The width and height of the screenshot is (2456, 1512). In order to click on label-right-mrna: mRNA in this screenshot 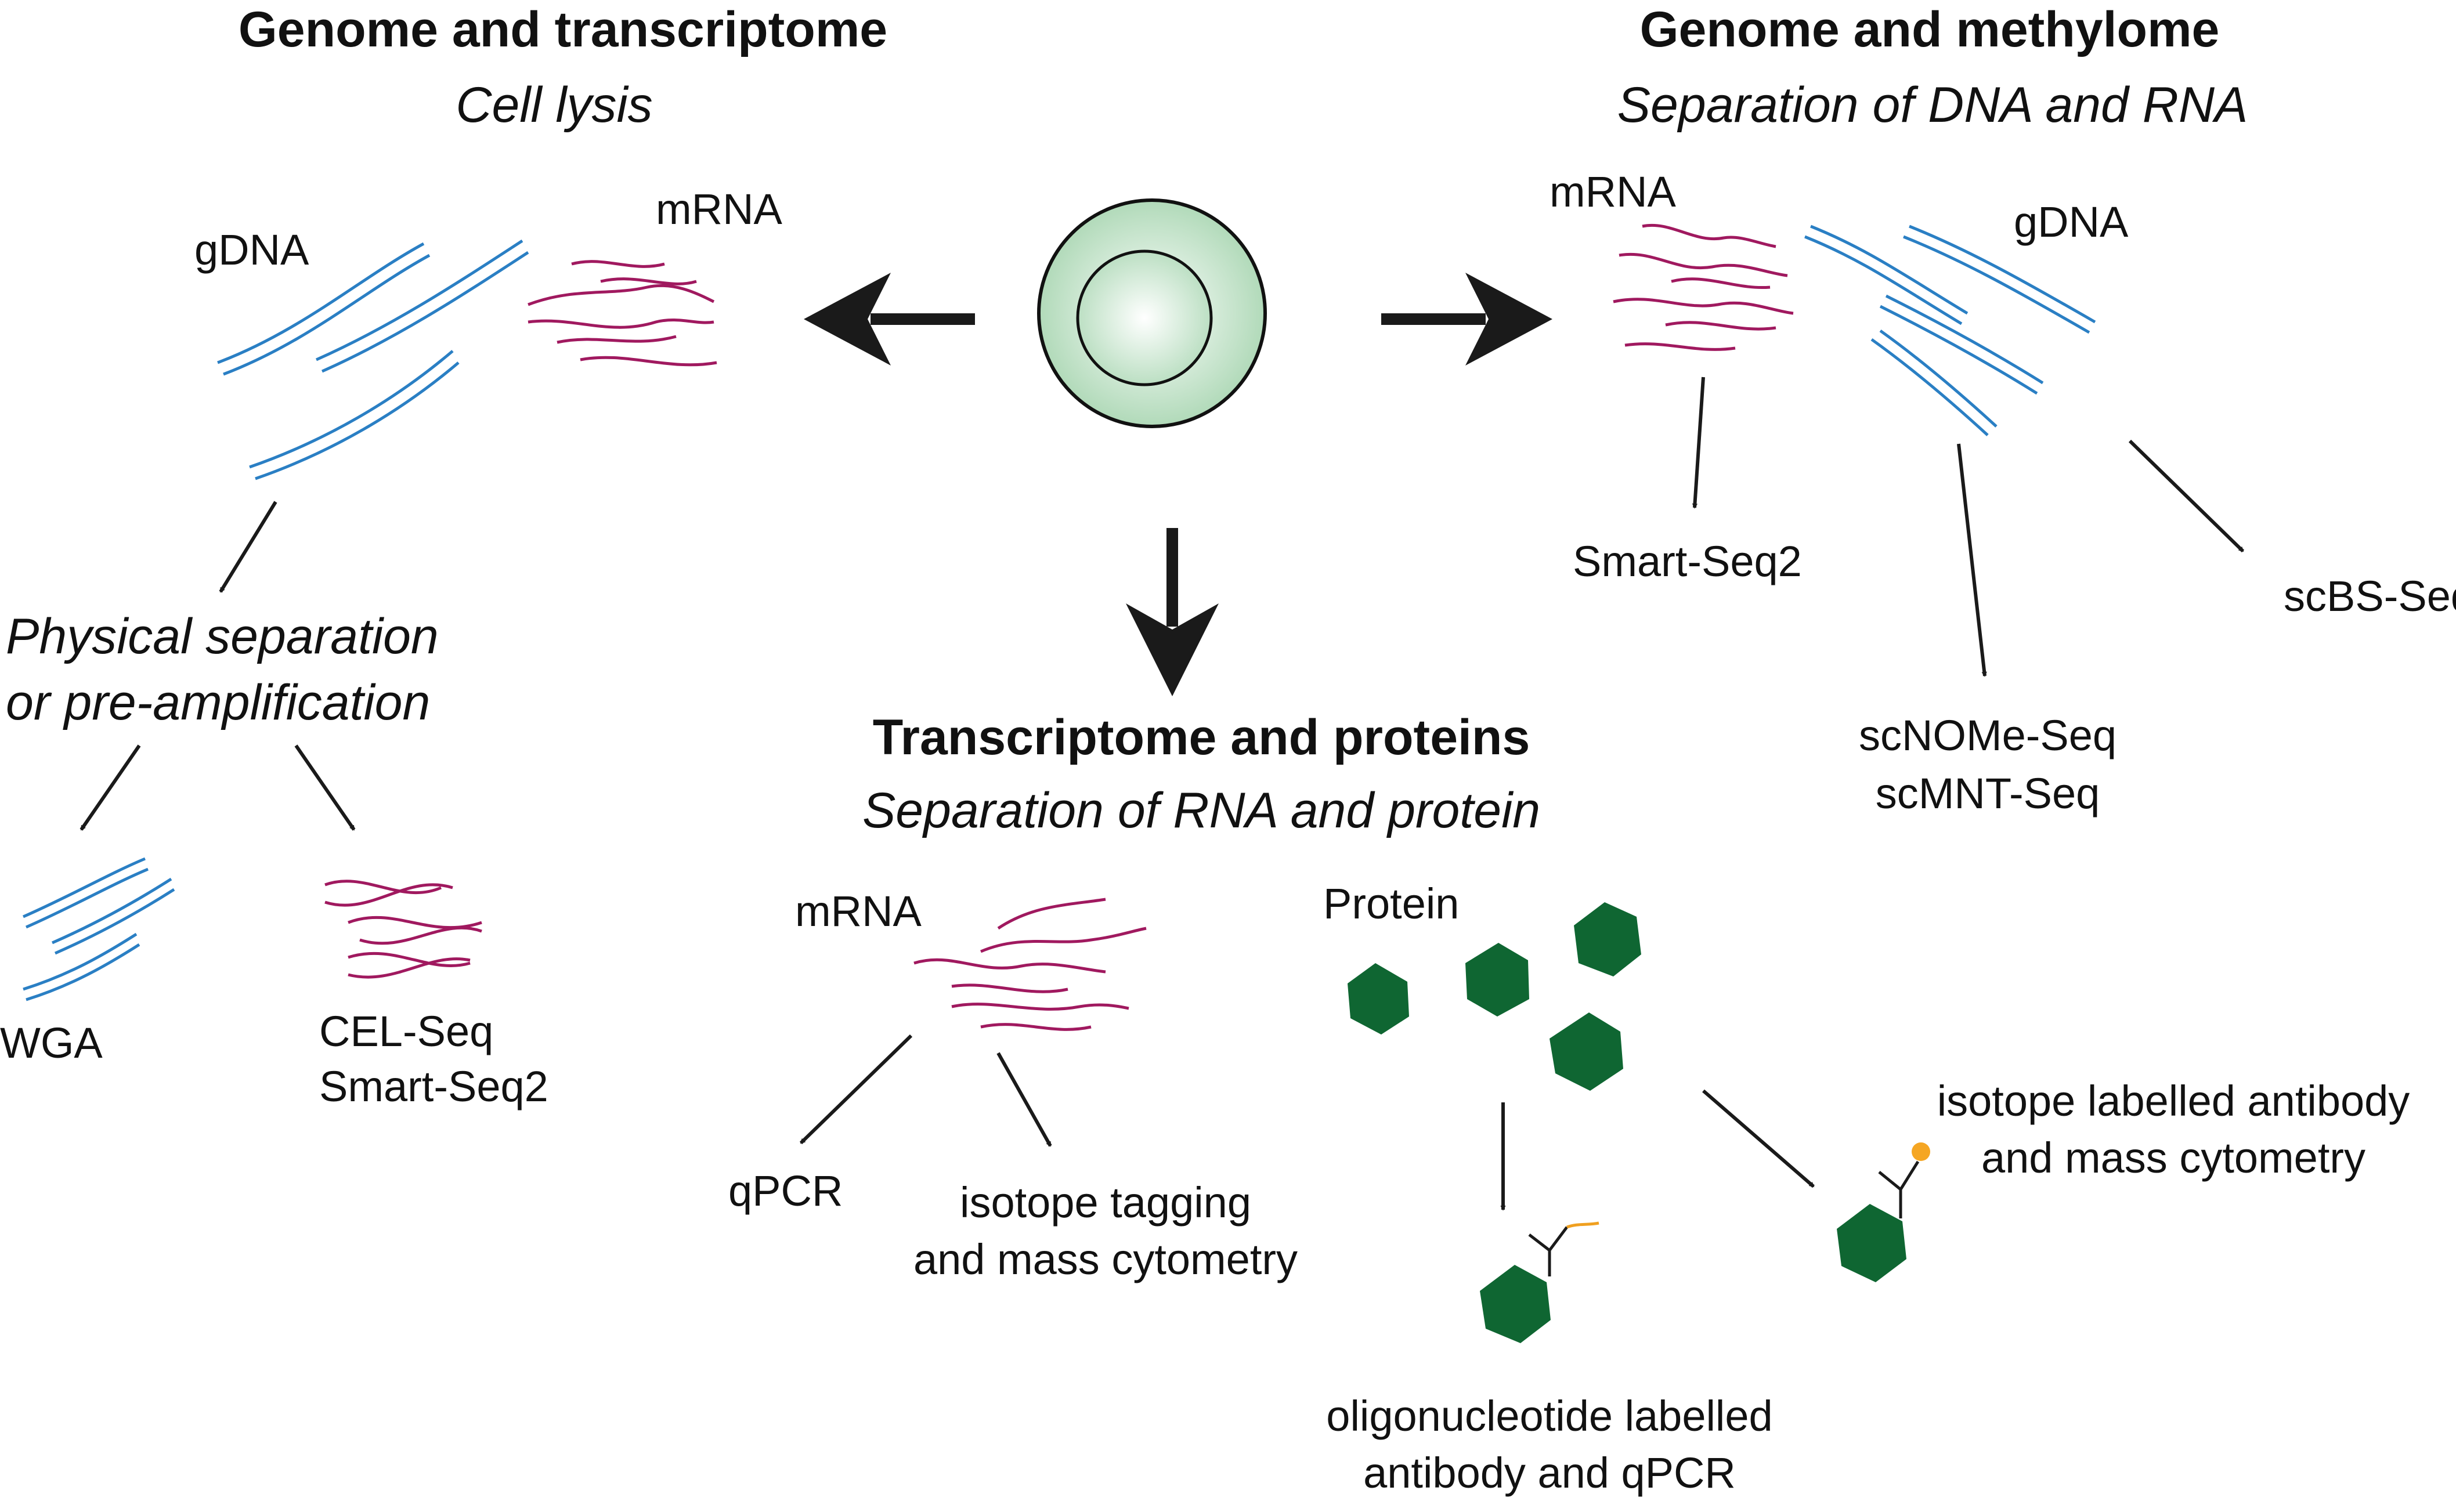, I will do `click(1613, 192)`.